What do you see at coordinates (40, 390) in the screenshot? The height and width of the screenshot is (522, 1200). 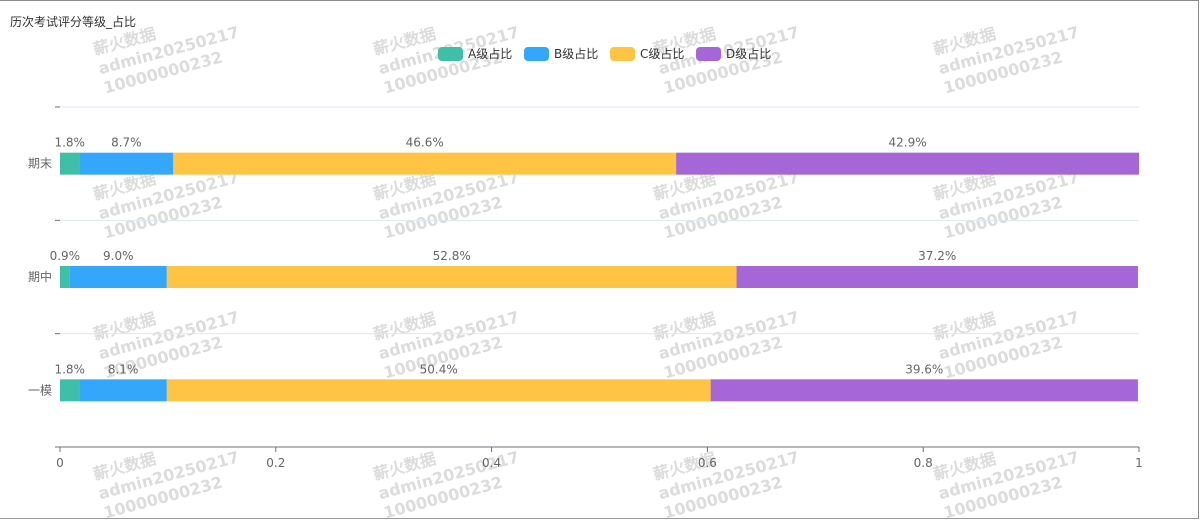 I see `y-category-label: 一模` at bounding box center [40, 390].